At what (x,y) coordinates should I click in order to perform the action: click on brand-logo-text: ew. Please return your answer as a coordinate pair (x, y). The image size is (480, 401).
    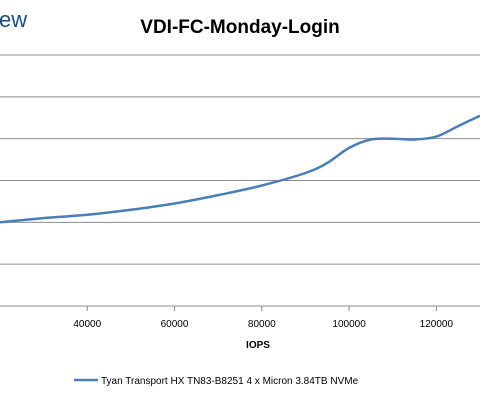
    Looking at the image, I should click on (13, 19).